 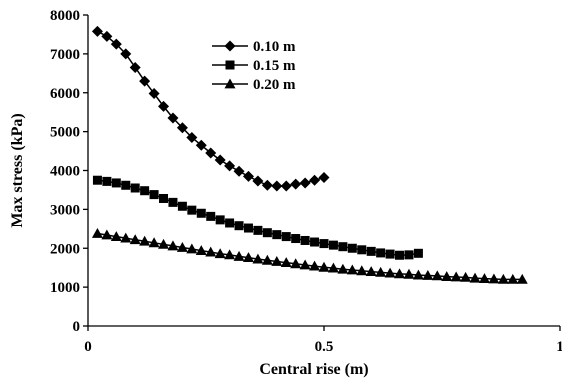 What do you see at coordinates (17, 170) in the screenshot?
I see `y-axis-label: Max stress (kPa)` at bounding box center [17, 170].